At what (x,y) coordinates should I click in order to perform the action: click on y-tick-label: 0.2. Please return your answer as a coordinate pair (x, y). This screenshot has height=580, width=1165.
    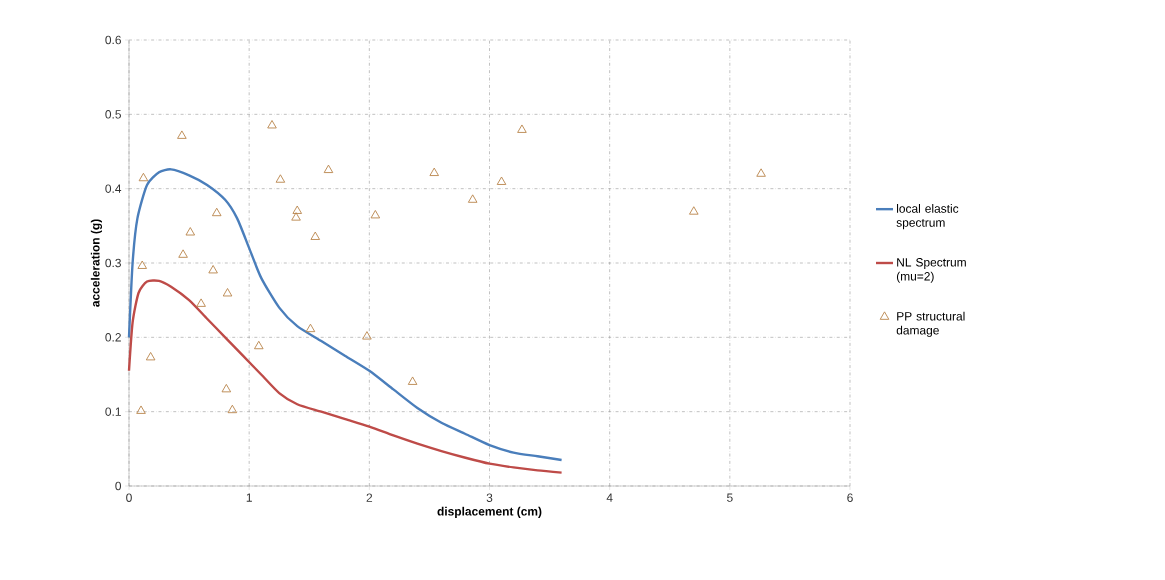
    Looking at the image, I should click on (113, 337).